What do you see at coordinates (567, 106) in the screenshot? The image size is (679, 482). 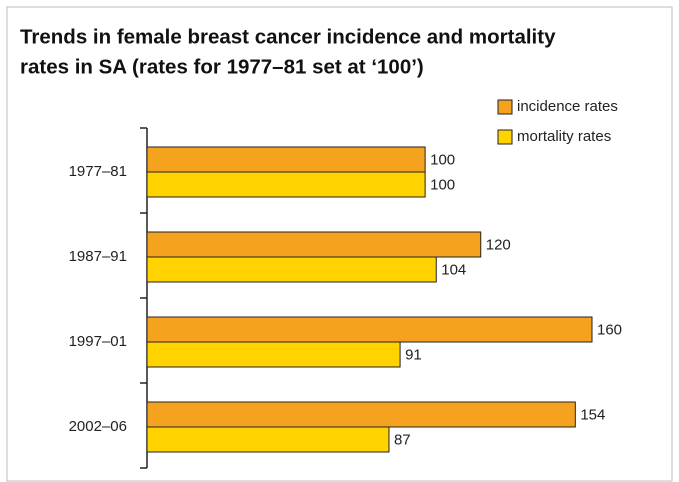 I see `legend-label: incidence rates` at bounding box center [567, 106].